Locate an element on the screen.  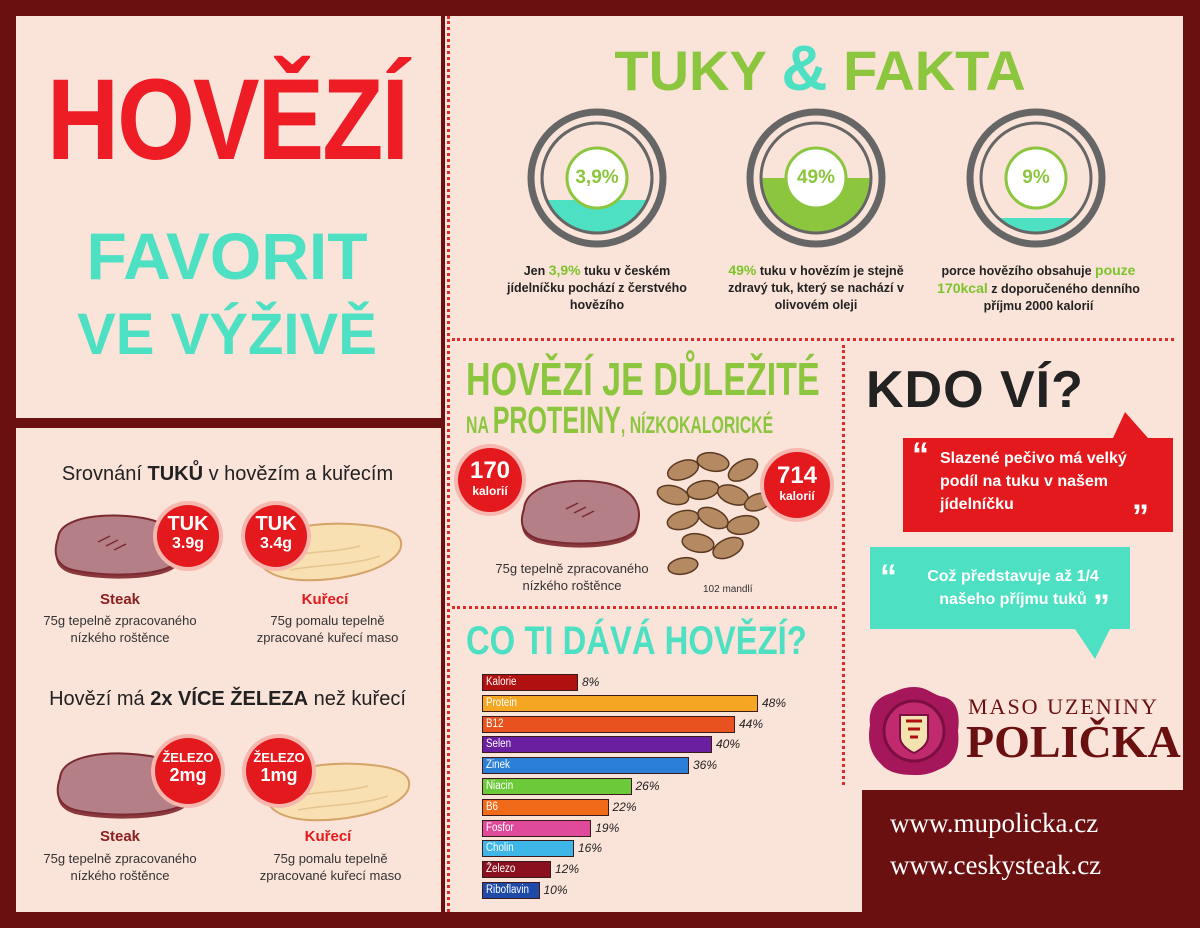
brand-line2: POLIČKA is located at coordinates (1073, 741).